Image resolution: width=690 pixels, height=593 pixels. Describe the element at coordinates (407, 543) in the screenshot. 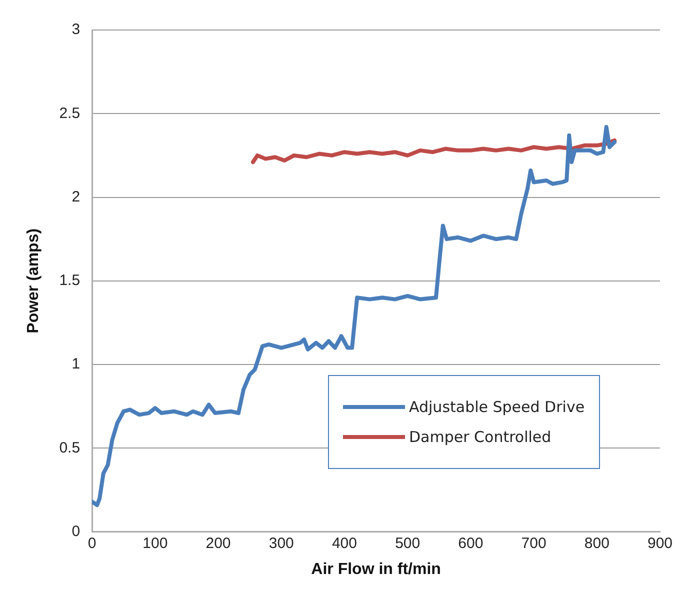

I see `x-tick-label: 500` at that location.